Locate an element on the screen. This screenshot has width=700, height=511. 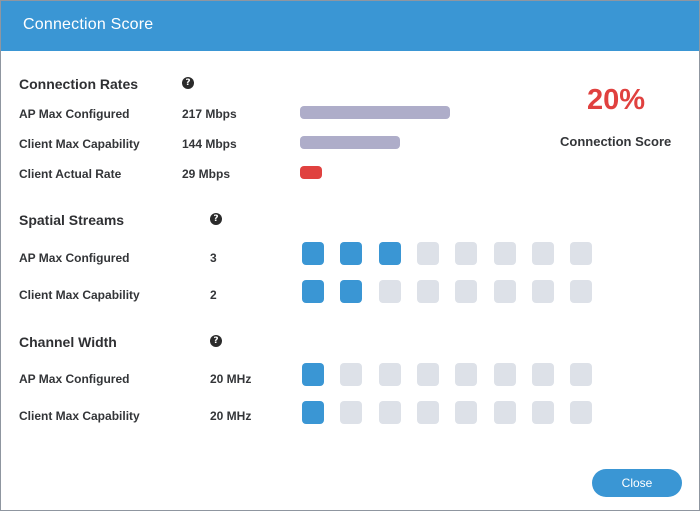
streams-label-ap-max: AP Max Configured is located at coordinates (74, 258).